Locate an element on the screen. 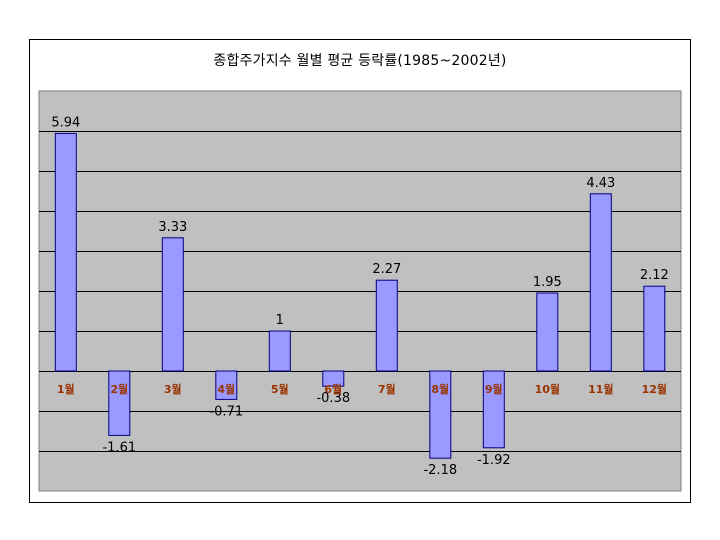 This screenshot has height=540, width=720. category-label-6: 6월 is located at coordinates (333, 389).